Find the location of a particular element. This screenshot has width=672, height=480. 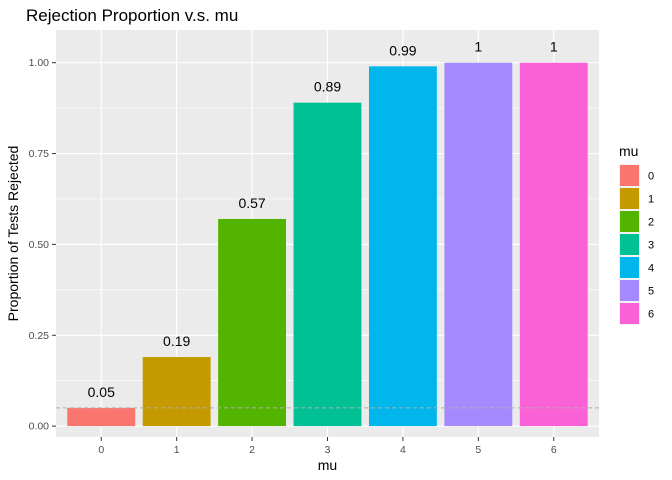

y-tick-label: 0.50 is located at coordinates (39, 245).